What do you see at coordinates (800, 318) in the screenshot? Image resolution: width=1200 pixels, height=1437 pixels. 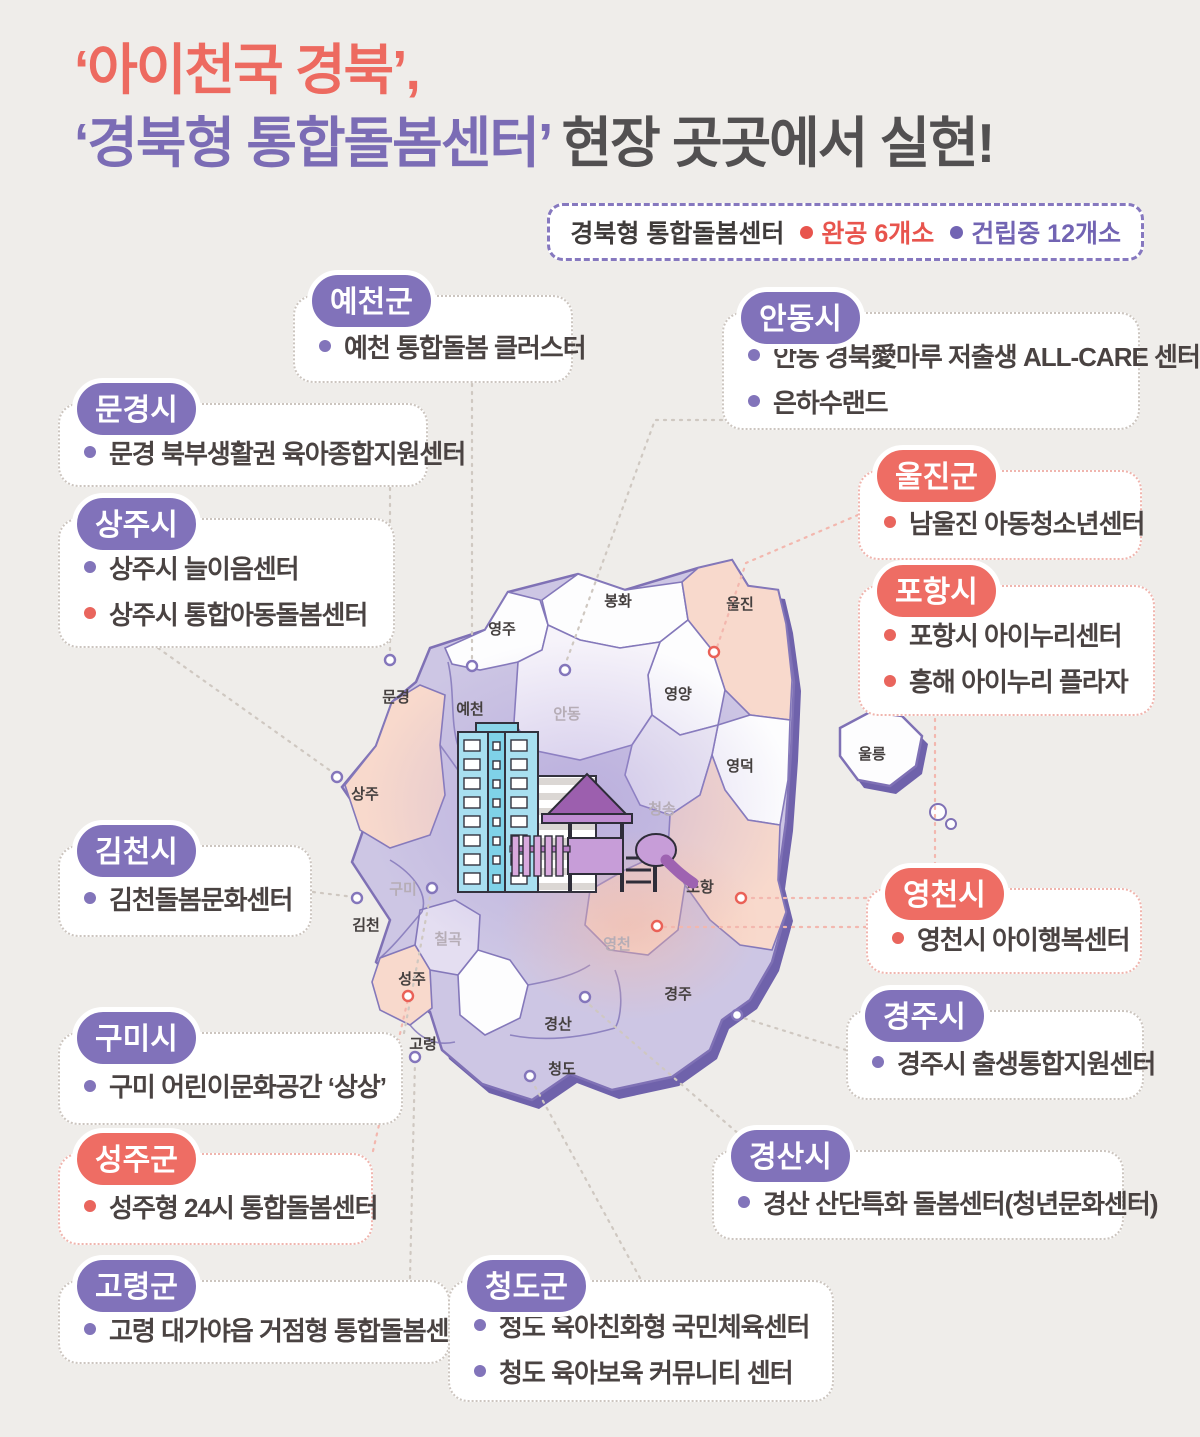 I see `region-badge-andong: 안동시` at bounding box center [800, 318].